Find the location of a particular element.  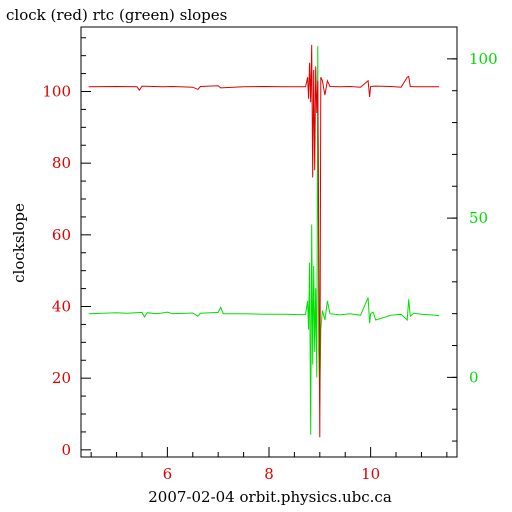

x-axis: 6 8 10 is located at coordinates (269, 465).